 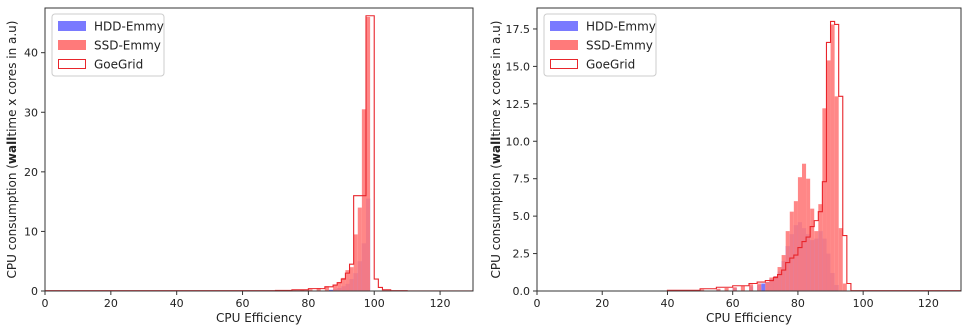 What do you see at coordinates (31, 231) in the screenshot?
I see `y-tick-label: 10` at bounding box center [31, 231].